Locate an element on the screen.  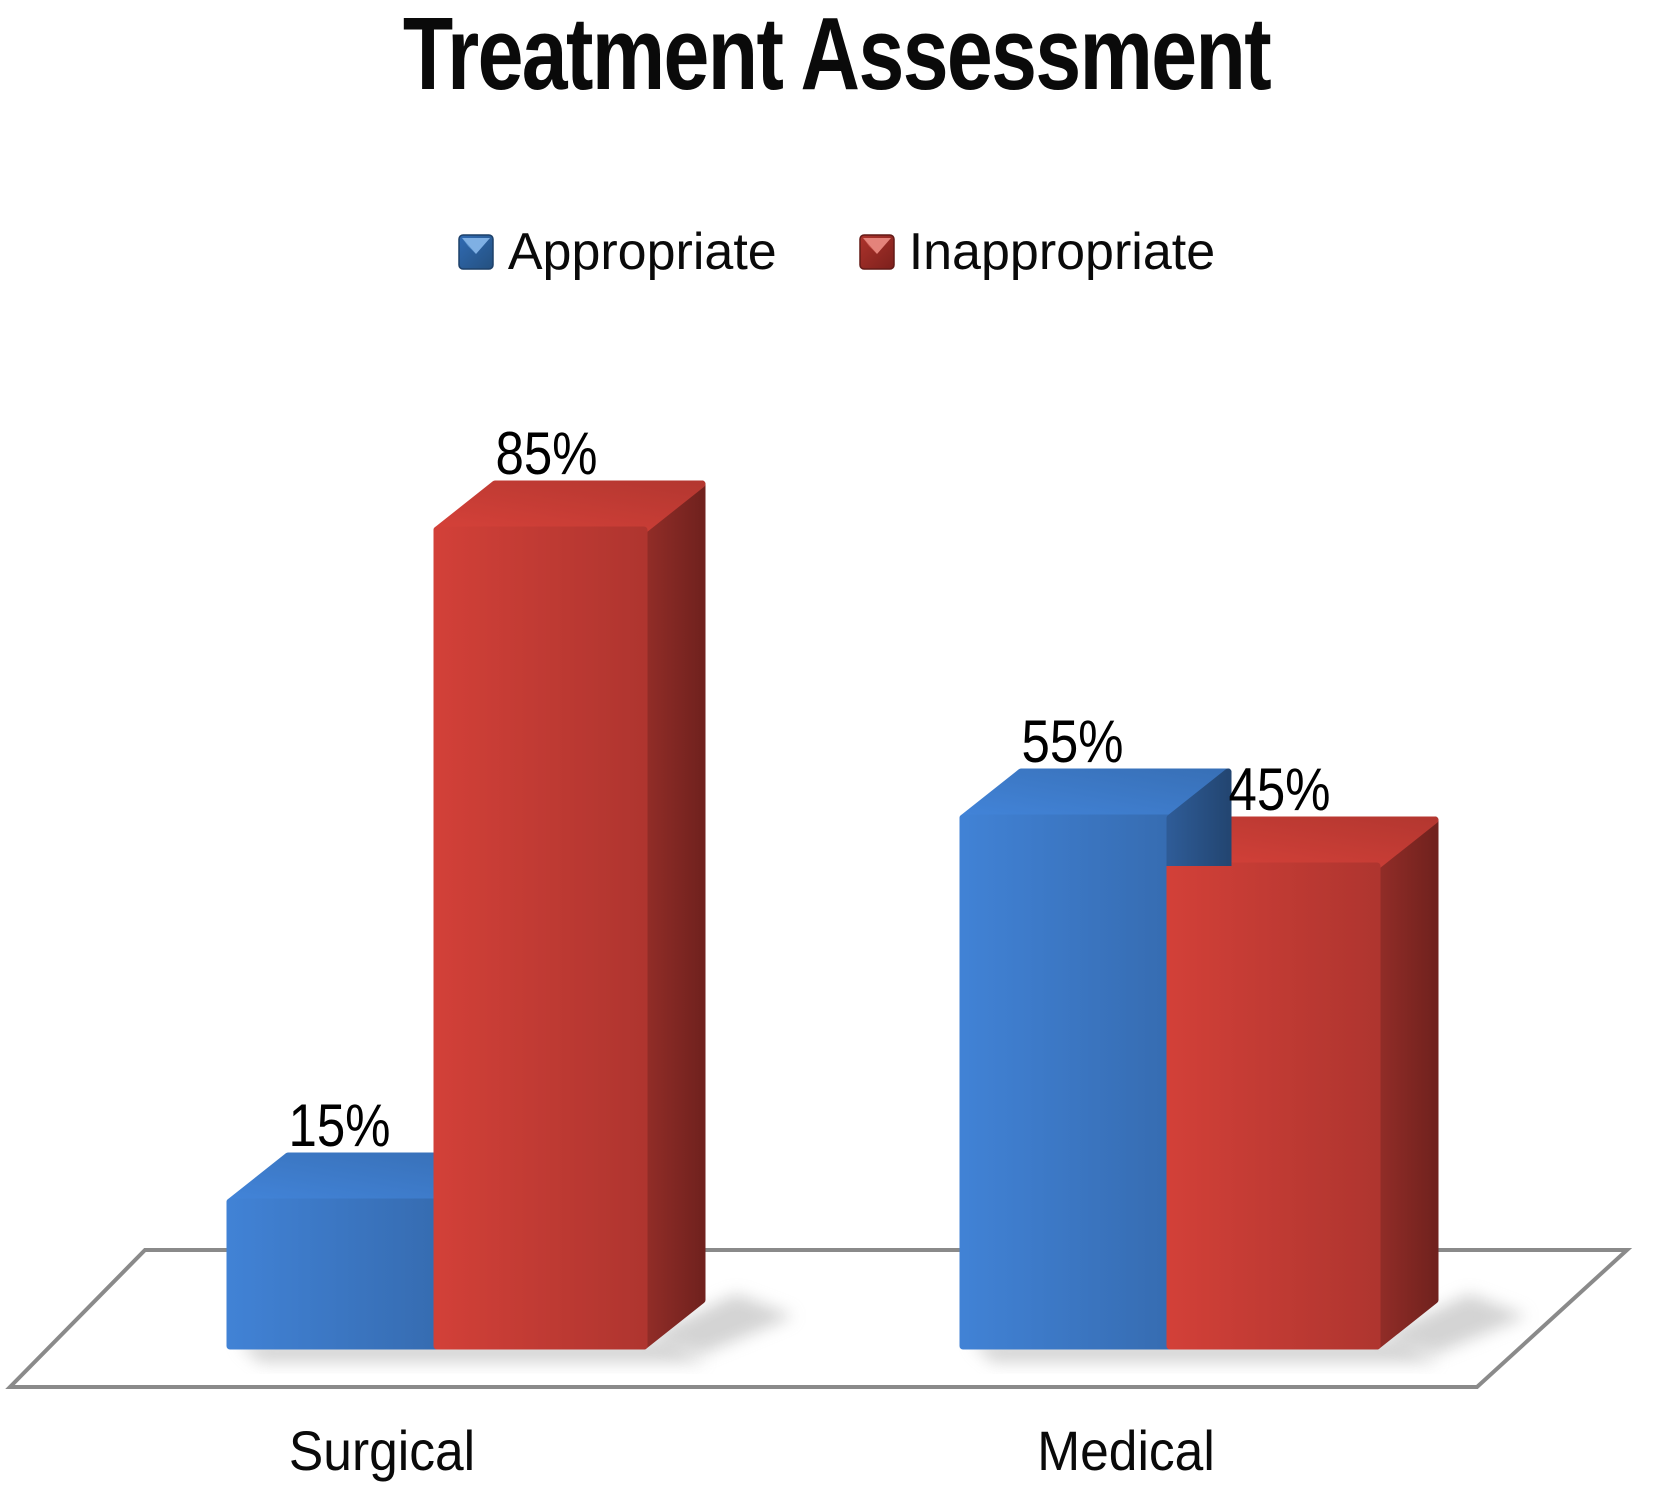
legend-swatch-inappropriate-icon is located at coordinates (876, 252).